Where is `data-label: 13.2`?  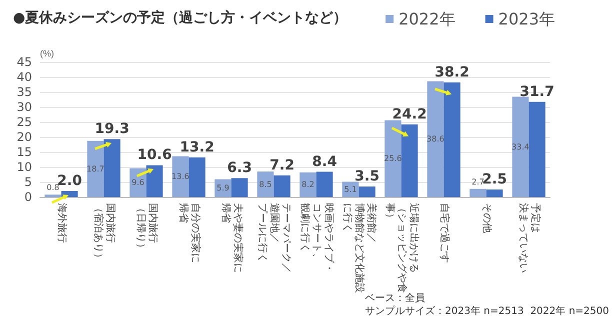
data-label: 13.2 is located at coordinates (197, 147).